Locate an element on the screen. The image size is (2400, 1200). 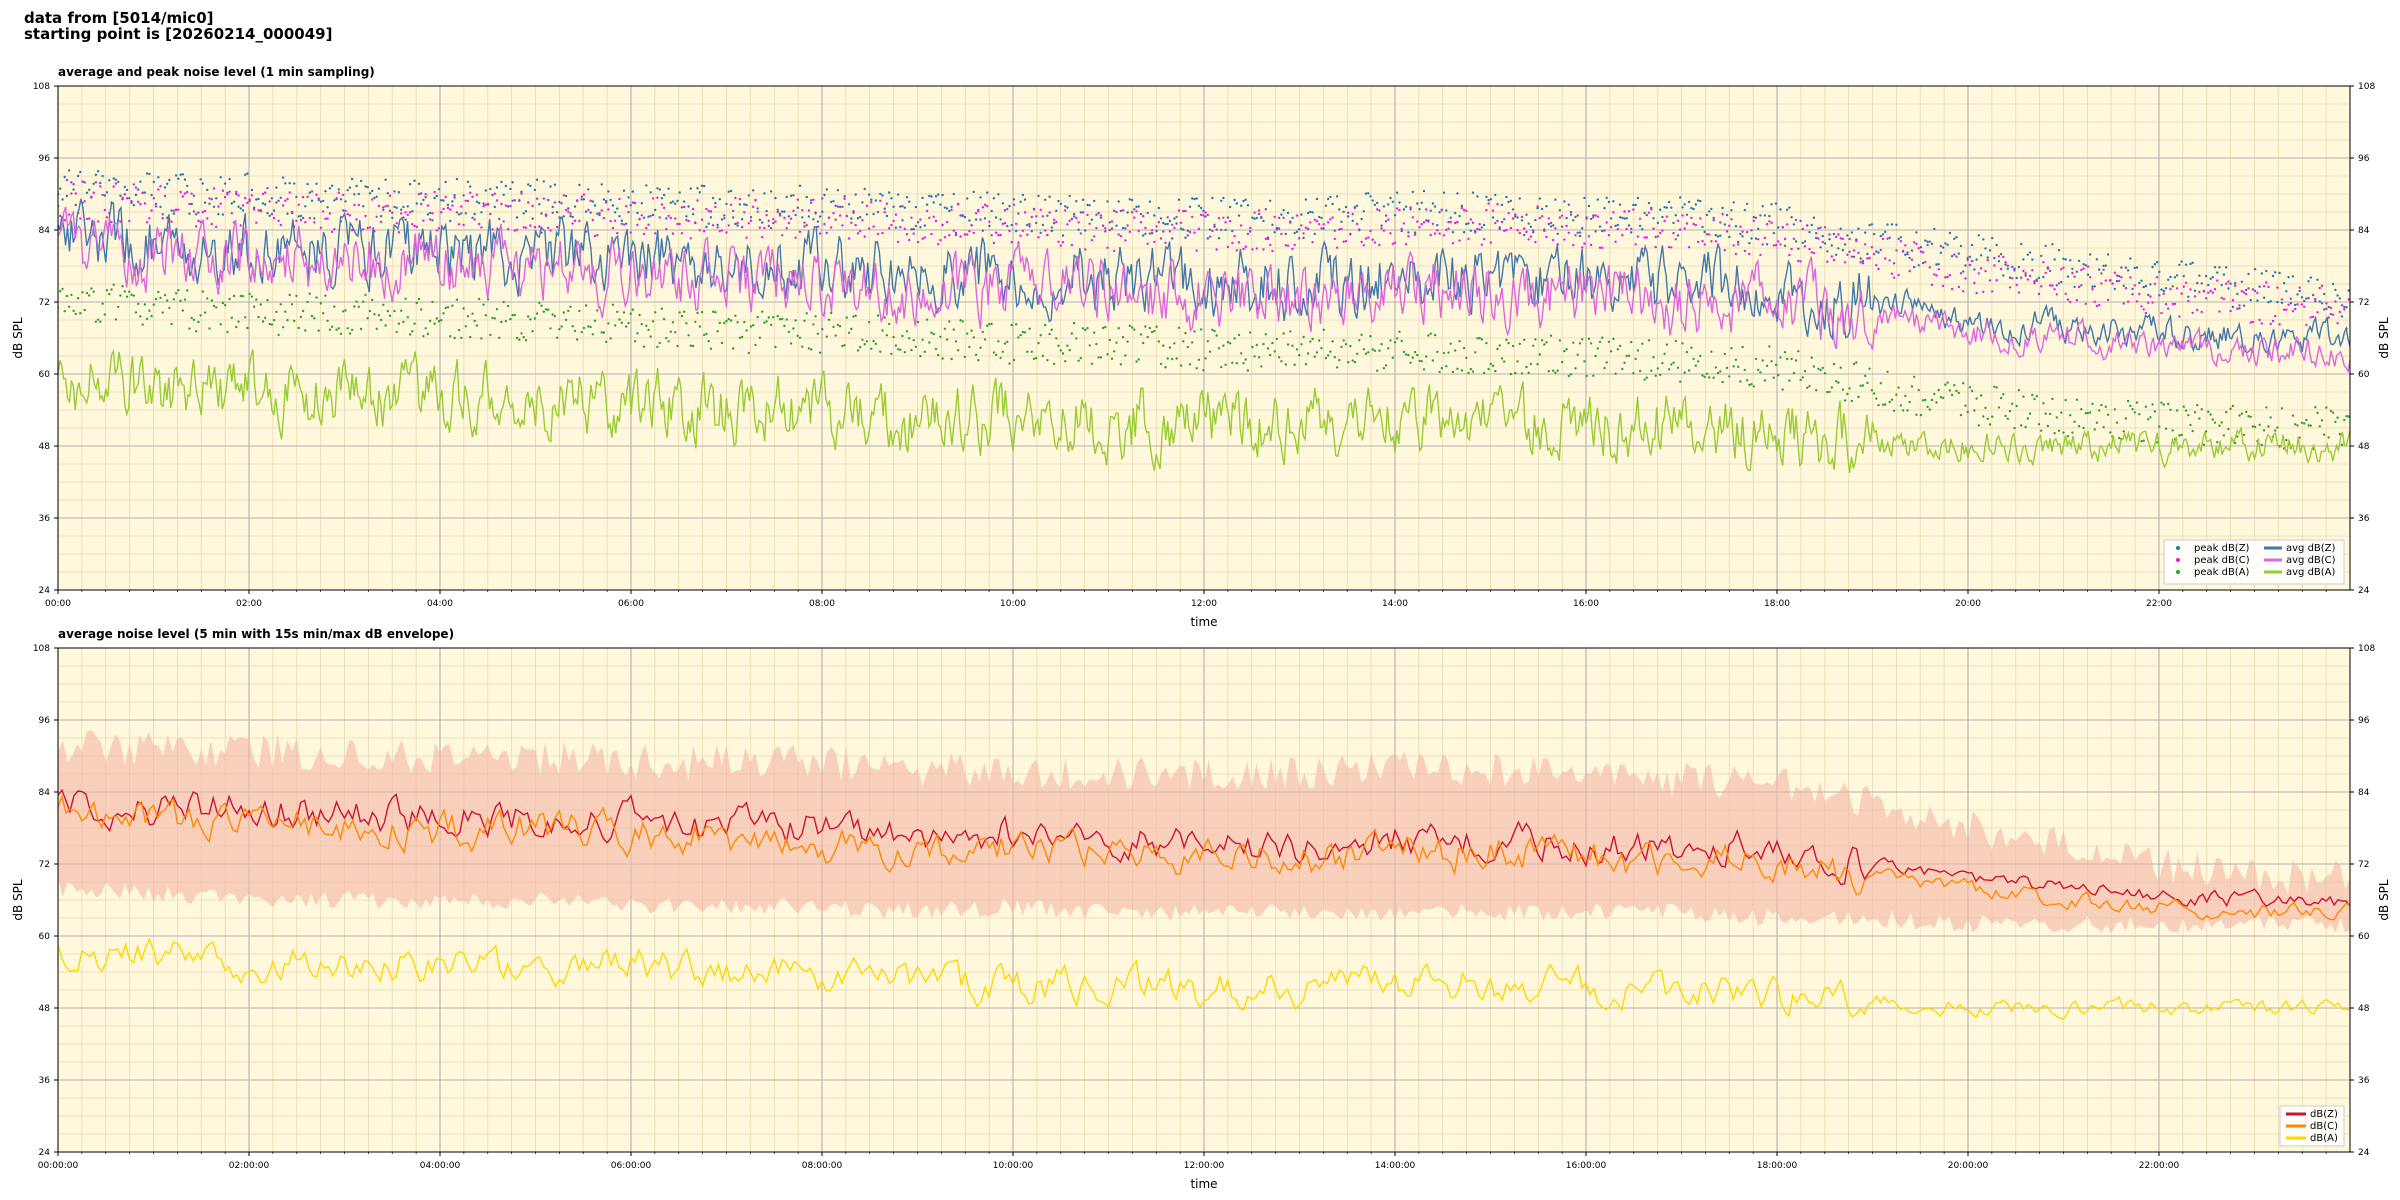
y-tick-label: 48 is located at coordinates (45, 1009).